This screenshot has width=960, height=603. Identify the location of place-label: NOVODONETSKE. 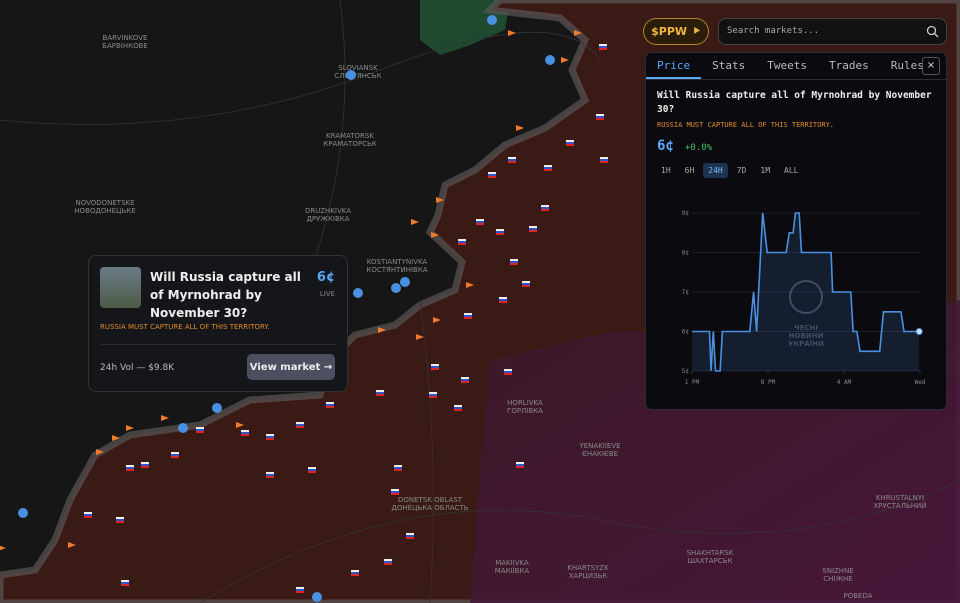
(104, 203).